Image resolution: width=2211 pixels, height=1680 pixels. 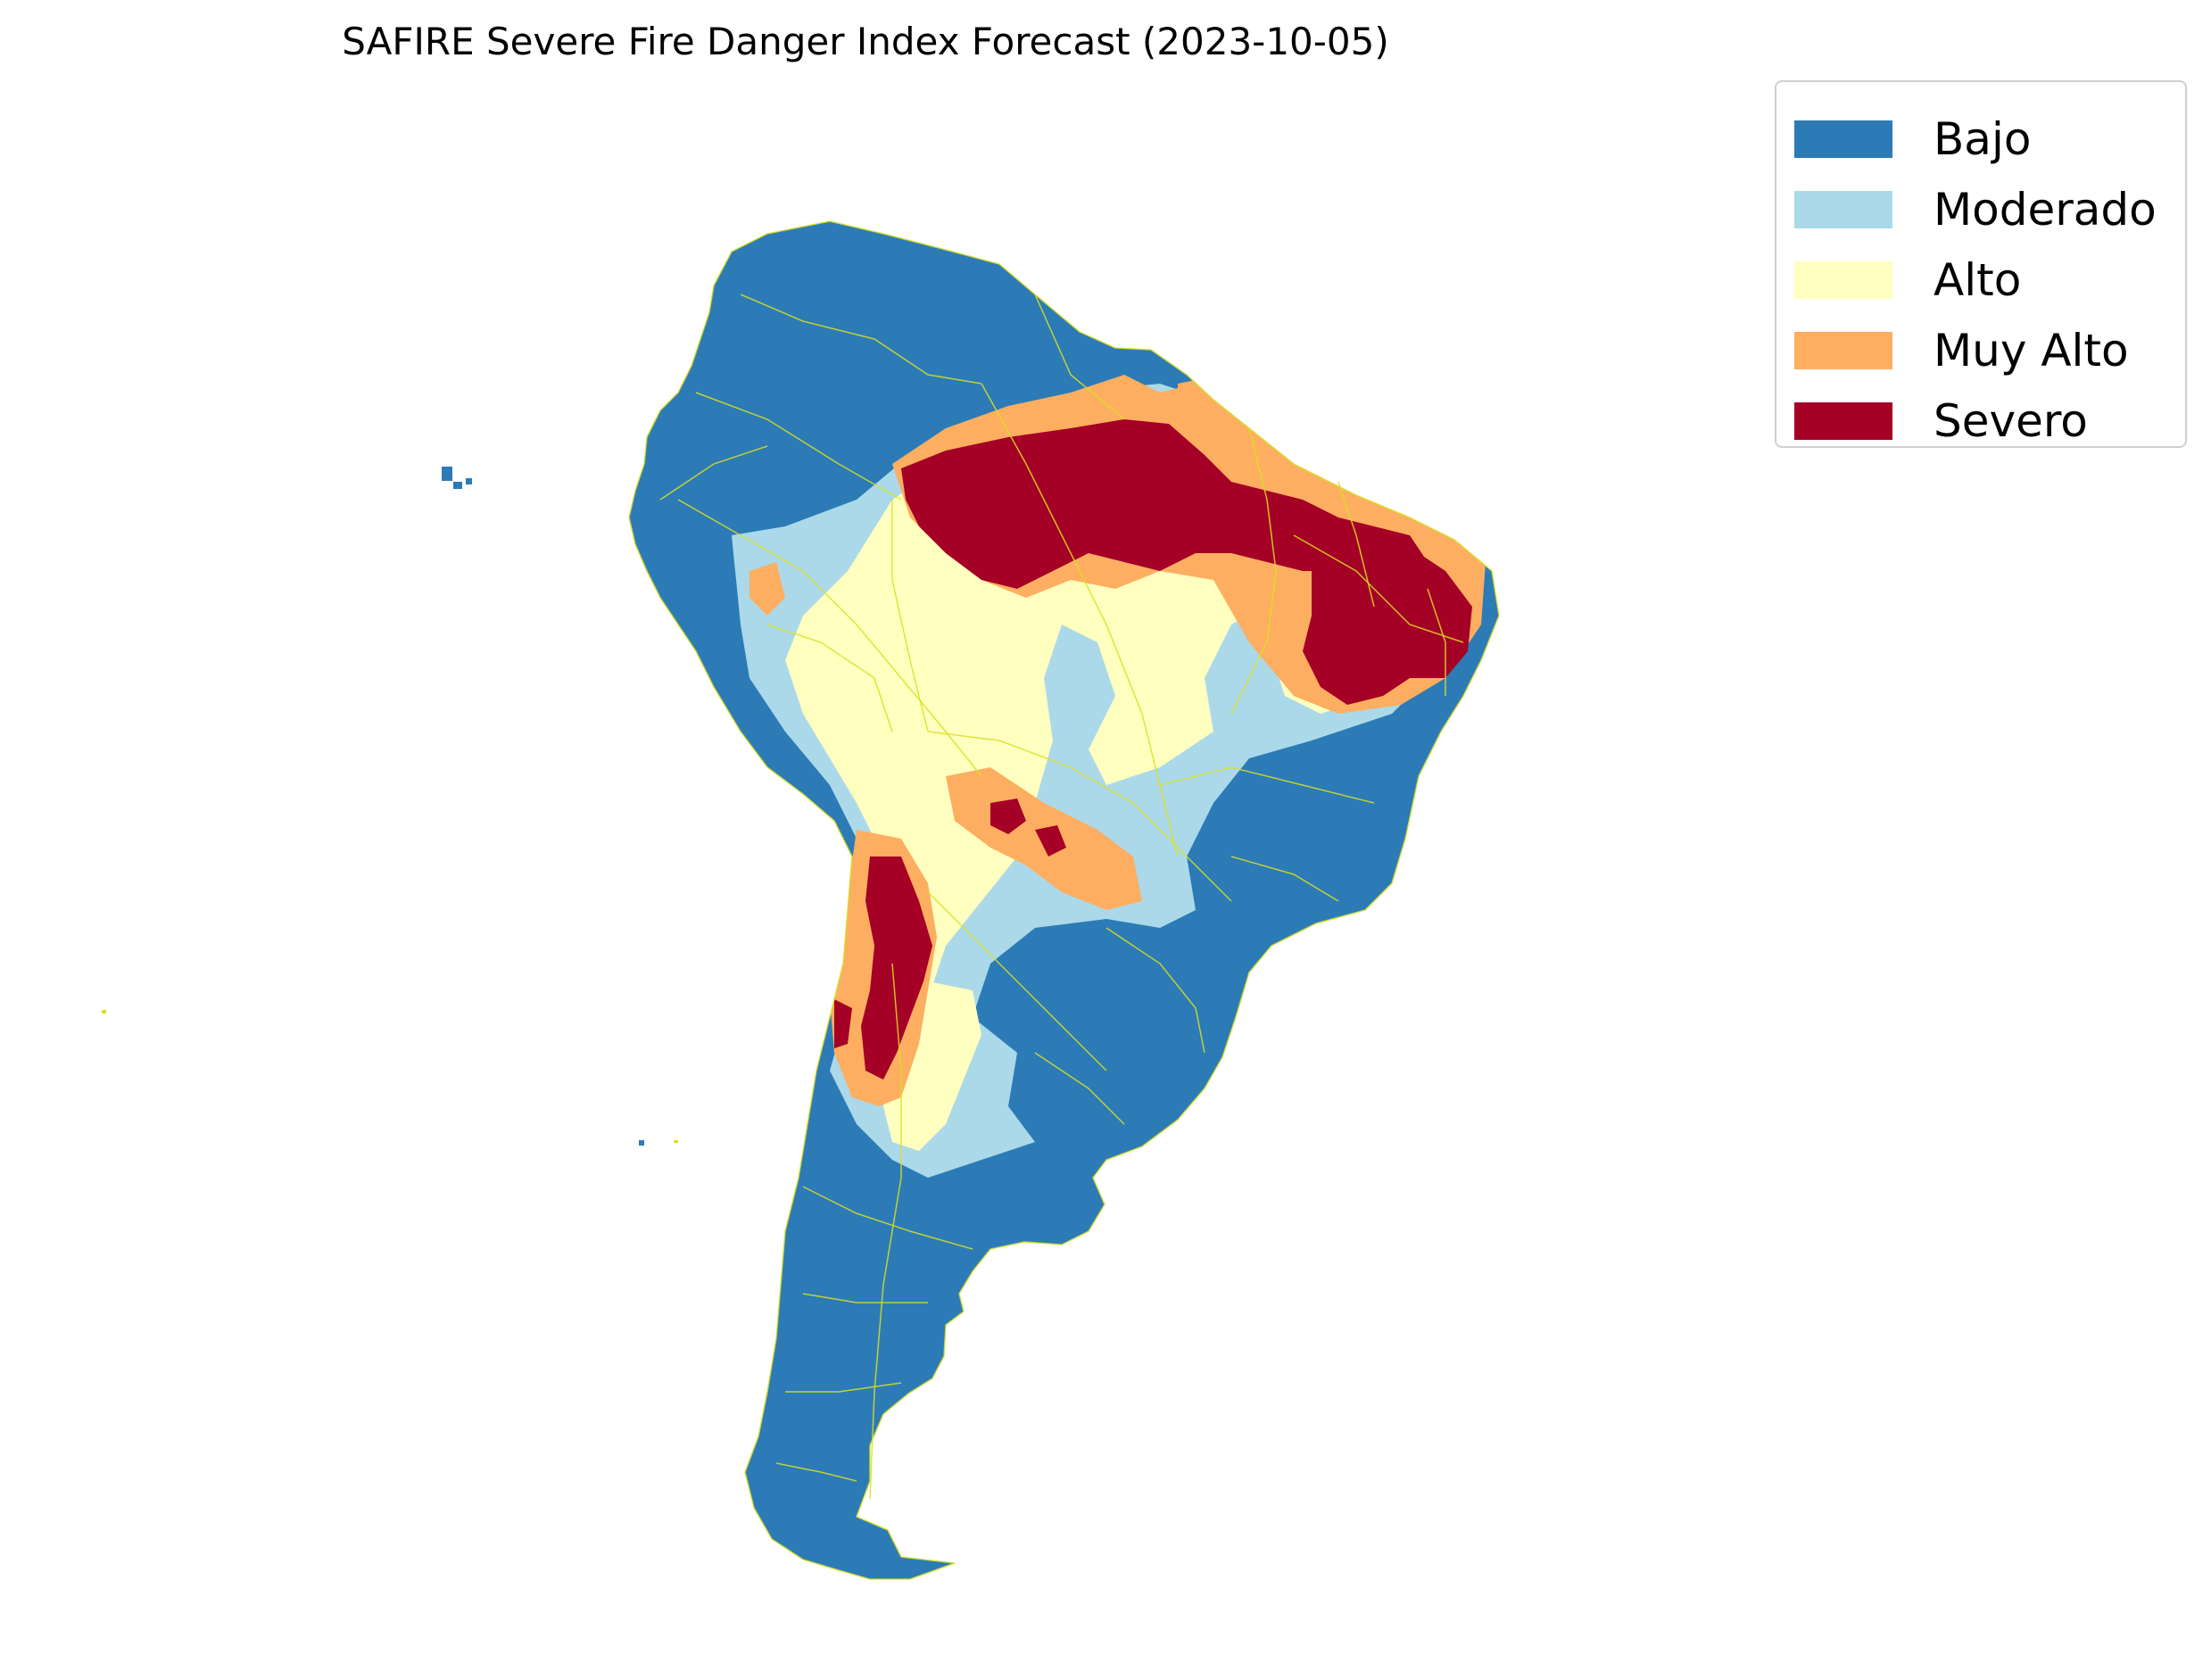 I want to click on legend-swatch-alto, so click(x=1843, y=280).